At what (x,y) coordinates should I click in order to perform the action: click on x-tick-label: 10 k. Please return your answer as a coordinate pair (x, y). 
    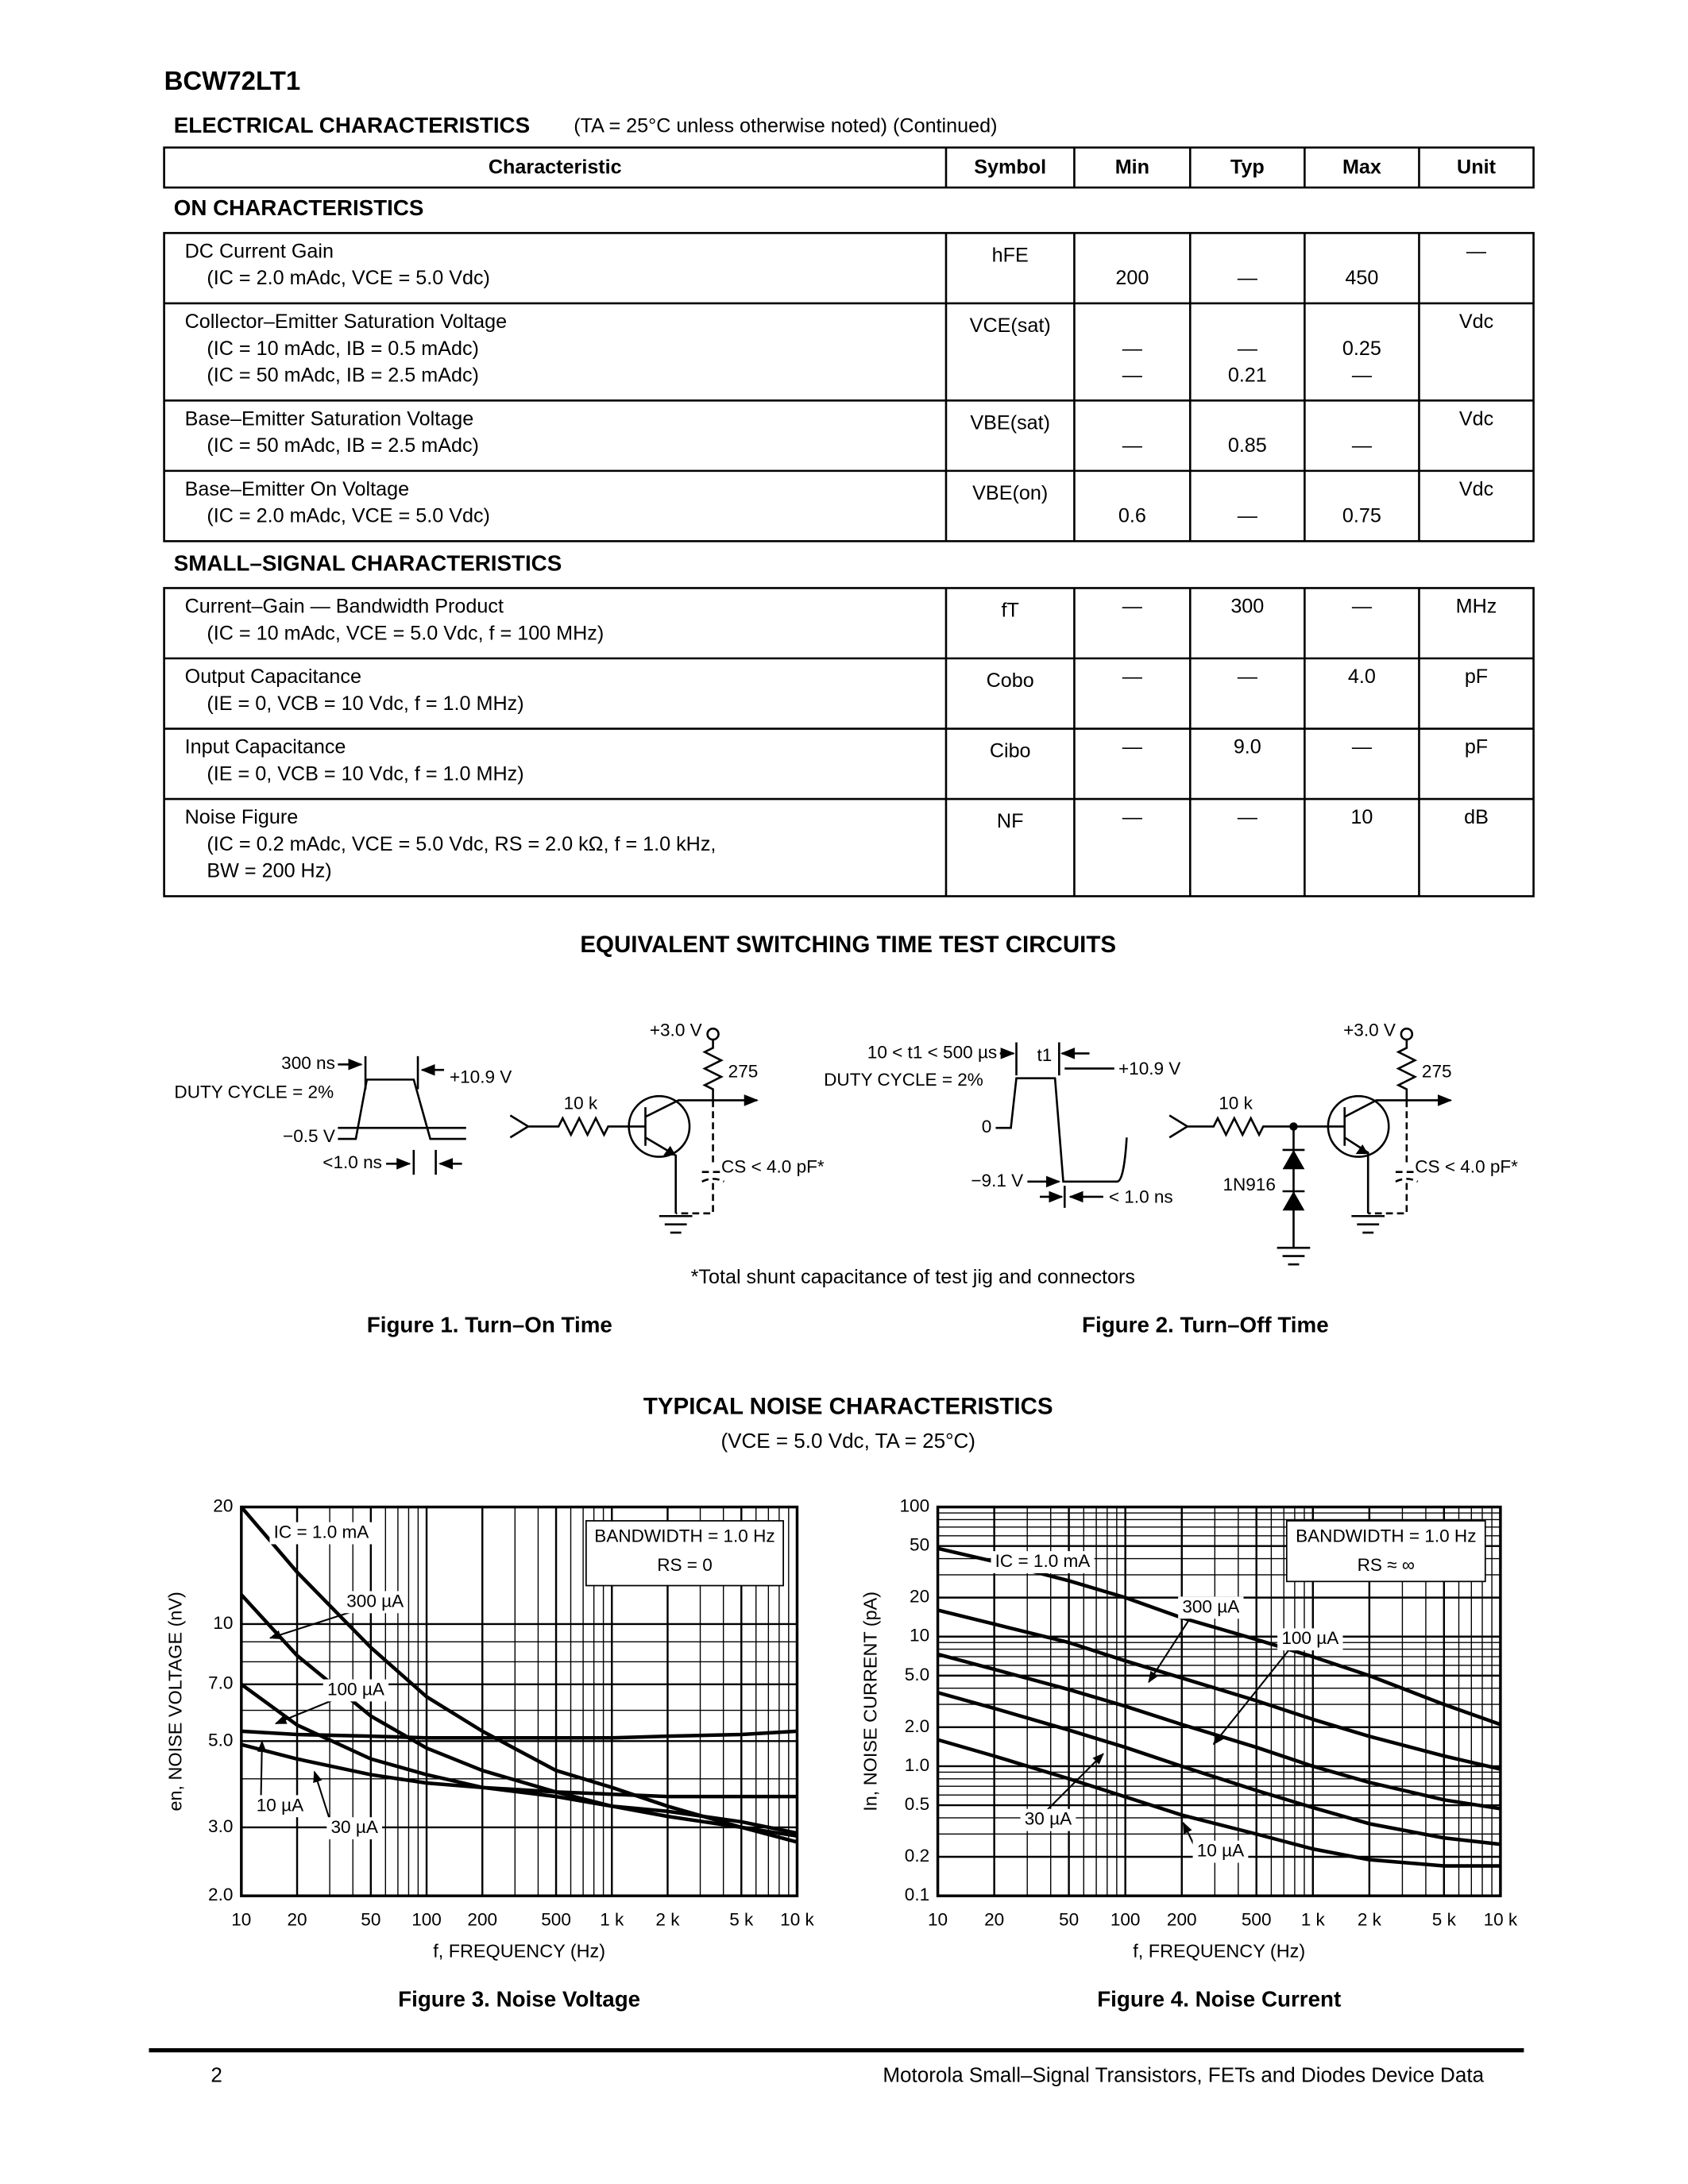
    Looking at the image, I should click on (1501, 1919).